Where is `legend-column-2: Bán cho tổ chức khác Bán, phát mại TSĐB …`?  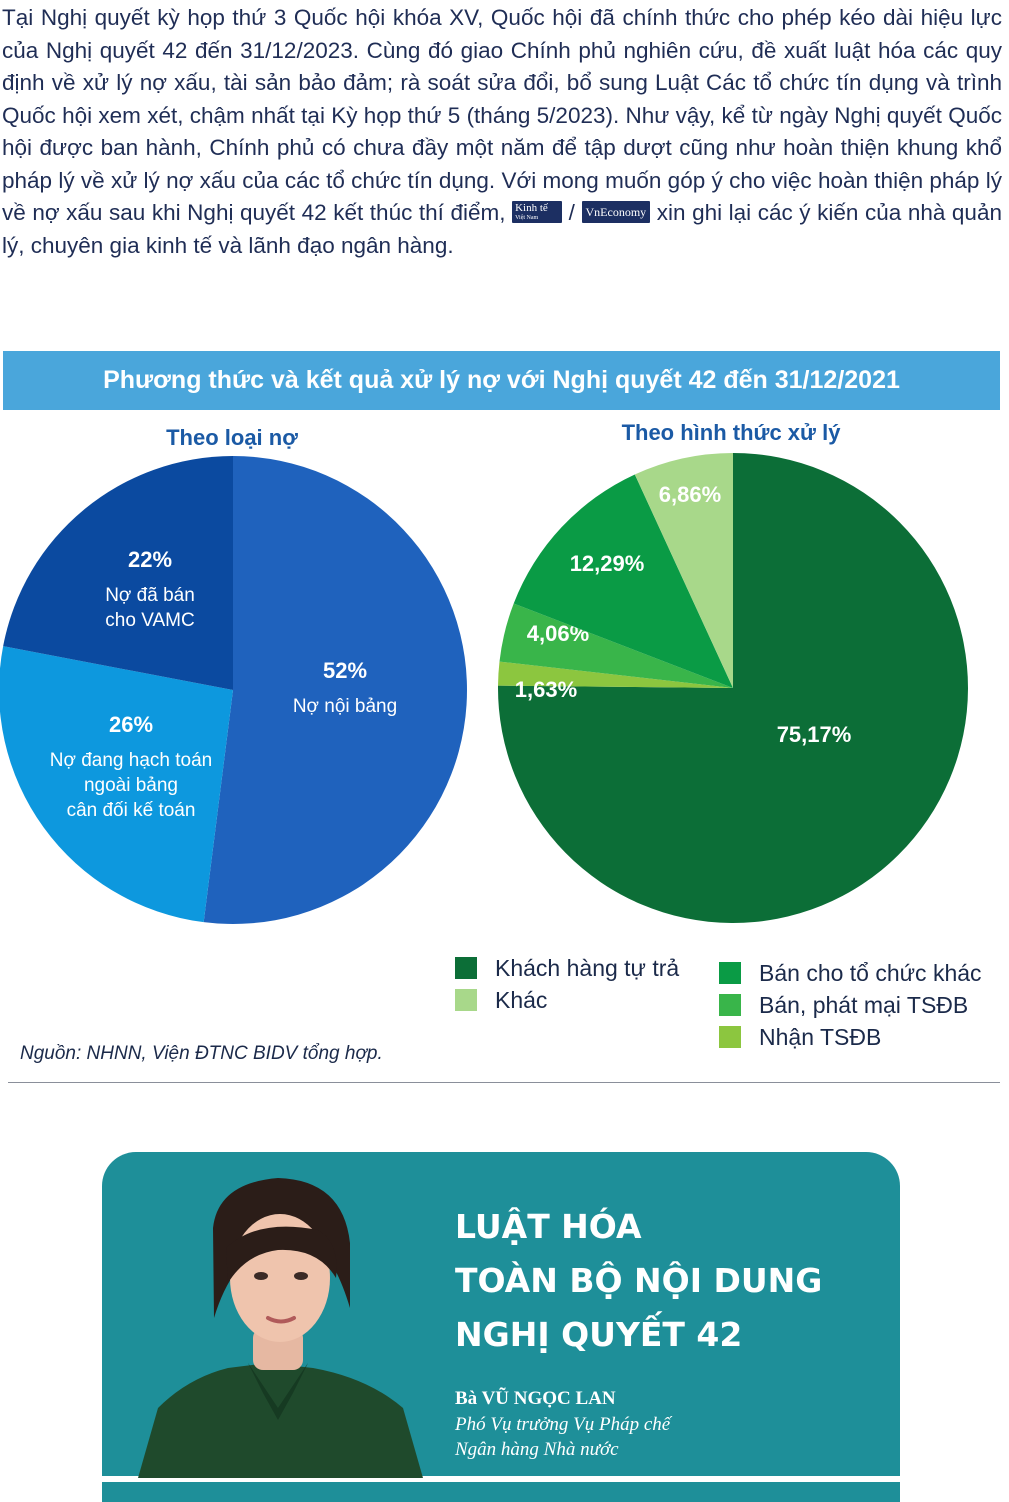
legend-column-2: Bán cho tổ chức khác Bán, phát mại TSĐB … is located at coordinates (850, 1005).